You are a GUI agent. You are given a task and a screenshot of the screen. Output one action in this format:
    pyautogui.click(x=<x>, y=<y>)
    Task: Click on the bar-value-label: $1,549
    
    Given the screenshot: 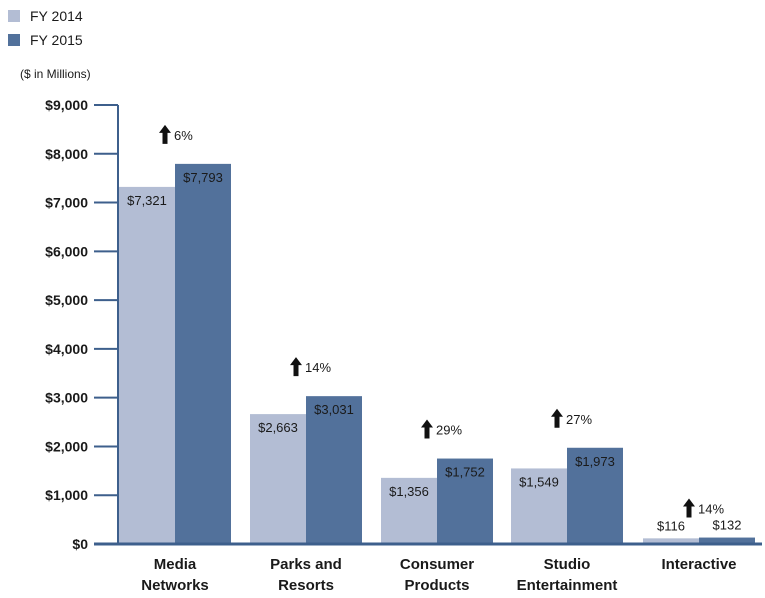 What is the action you would take?
    pyautogui.click(x=539, y=481)
    